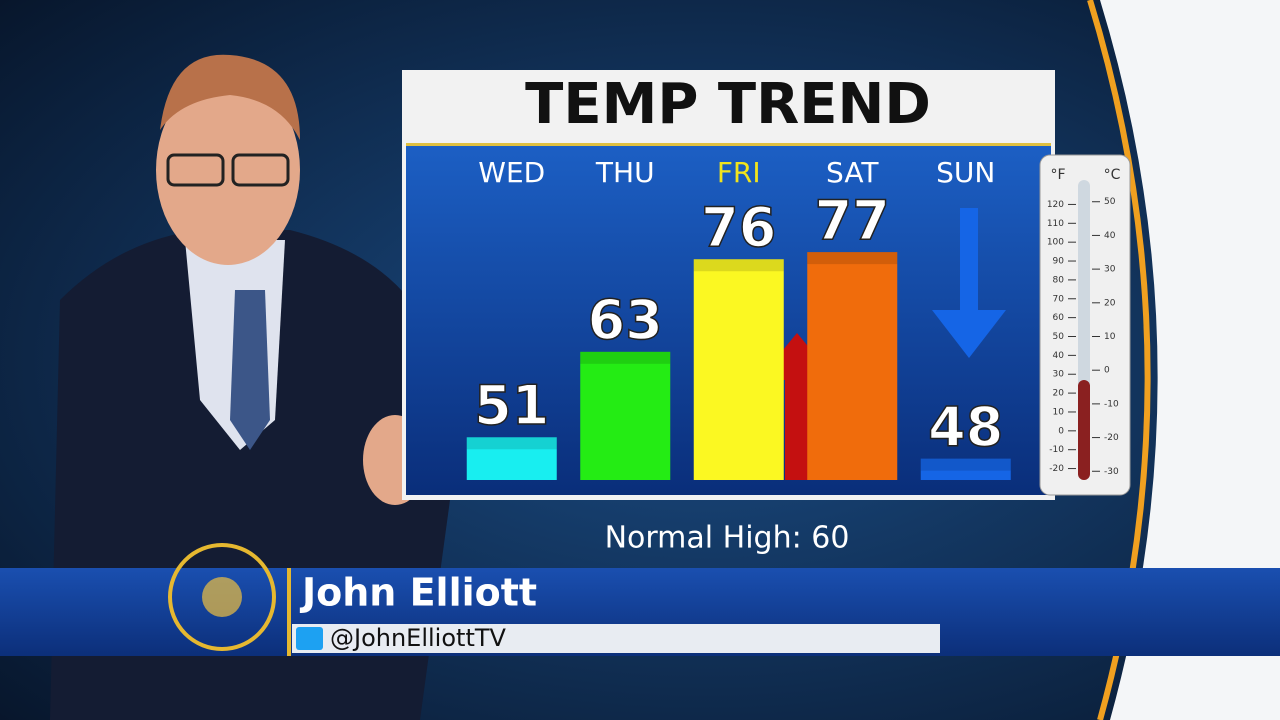  I want to click on f-tick-label: 70, so click(1059, 299).